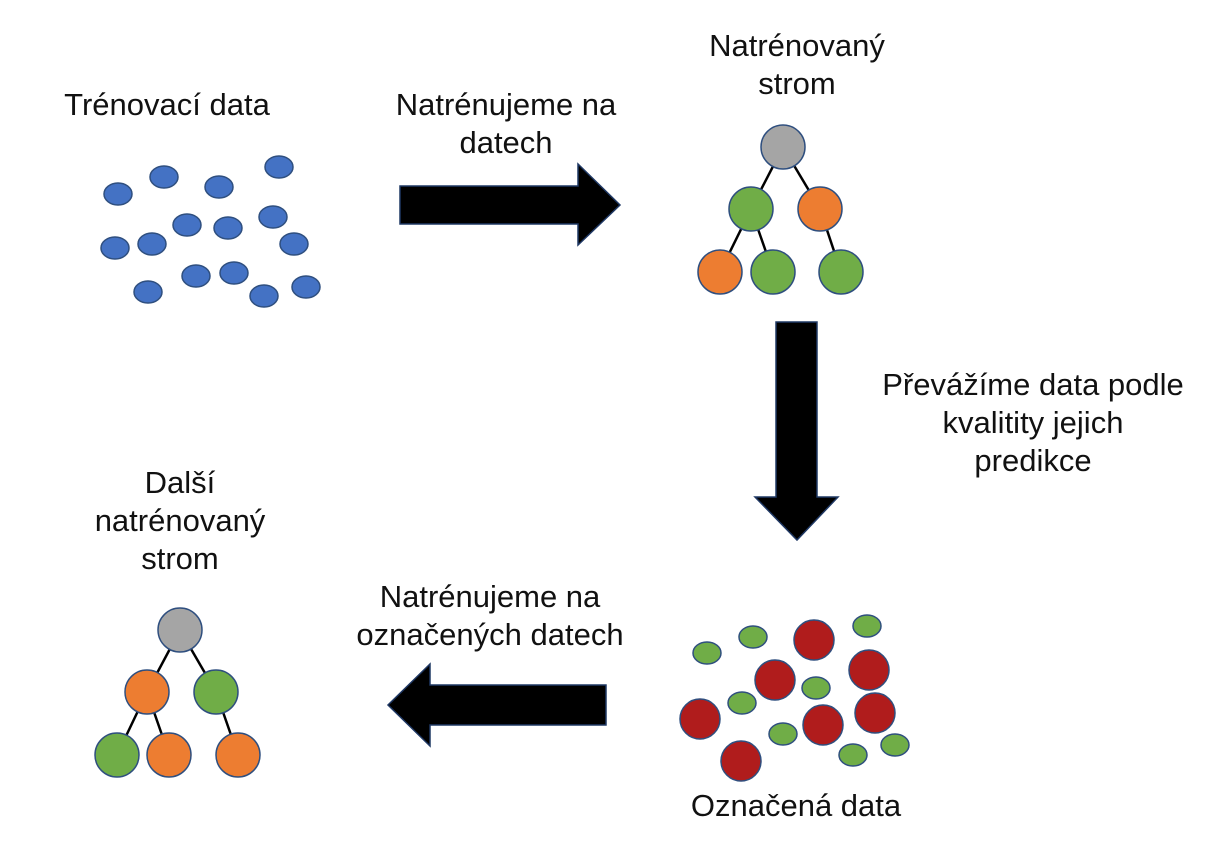 The height and width of the screenshot is (862, 1214). Describe the element at coordinates (177, 692) in the screenshot. I see `next-trained-tree` at that location.